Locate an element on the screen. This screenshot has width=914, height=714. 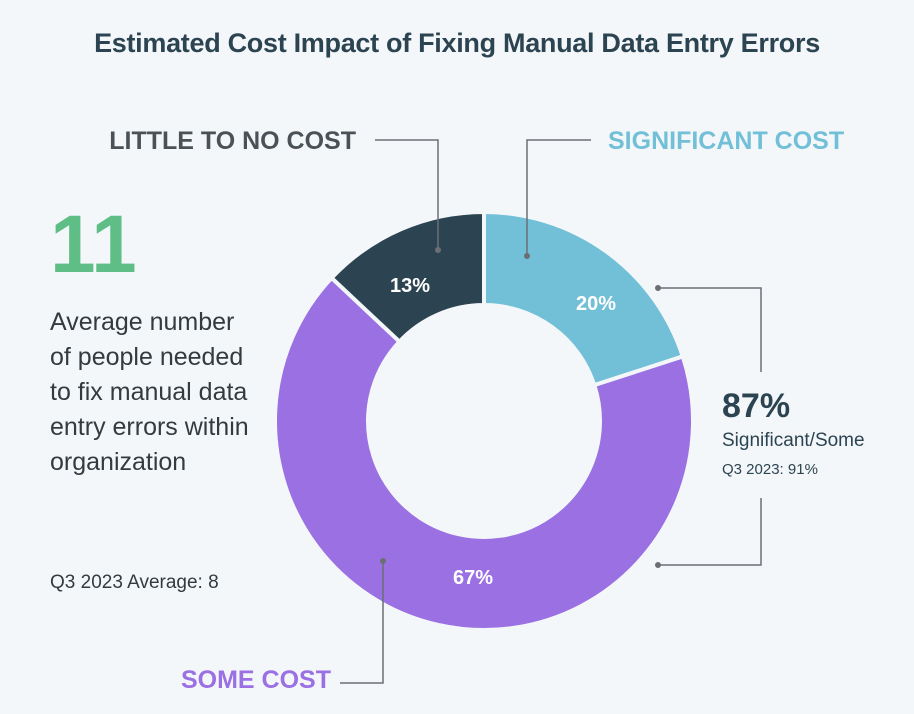
connector-dot-significant is located at coordinates (527, 256).